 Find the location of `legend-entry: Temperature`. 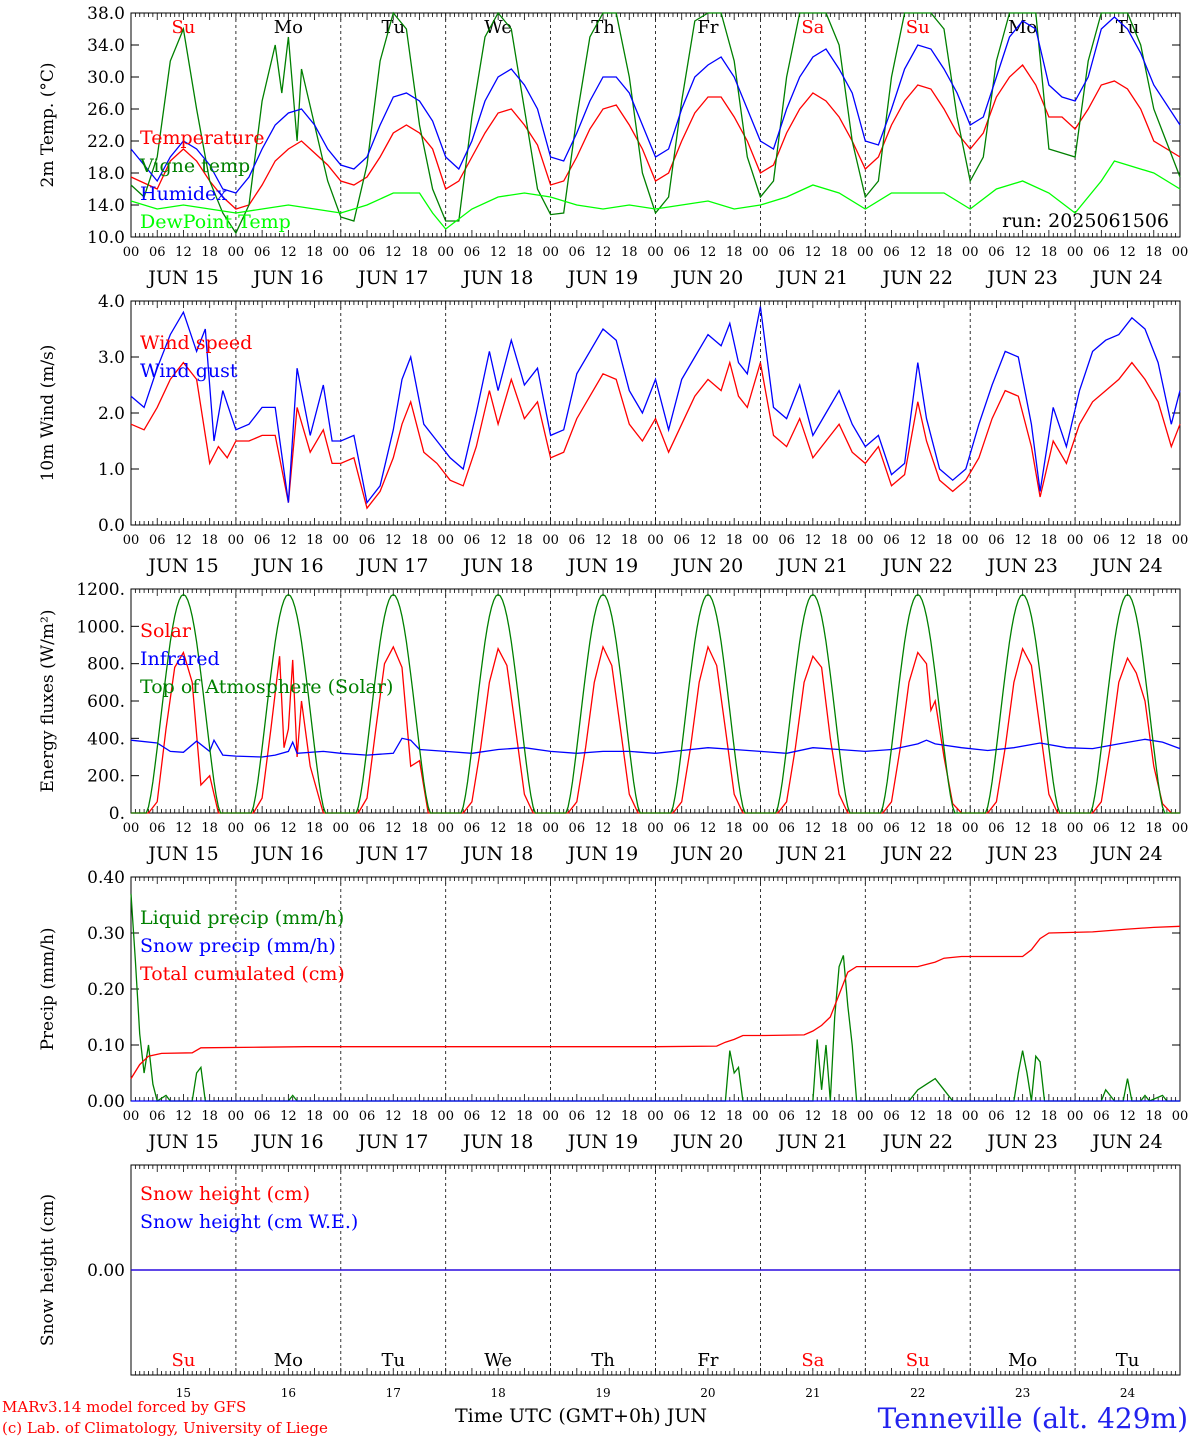

legend-entry: Temperature is located at coordinates (202, 138).